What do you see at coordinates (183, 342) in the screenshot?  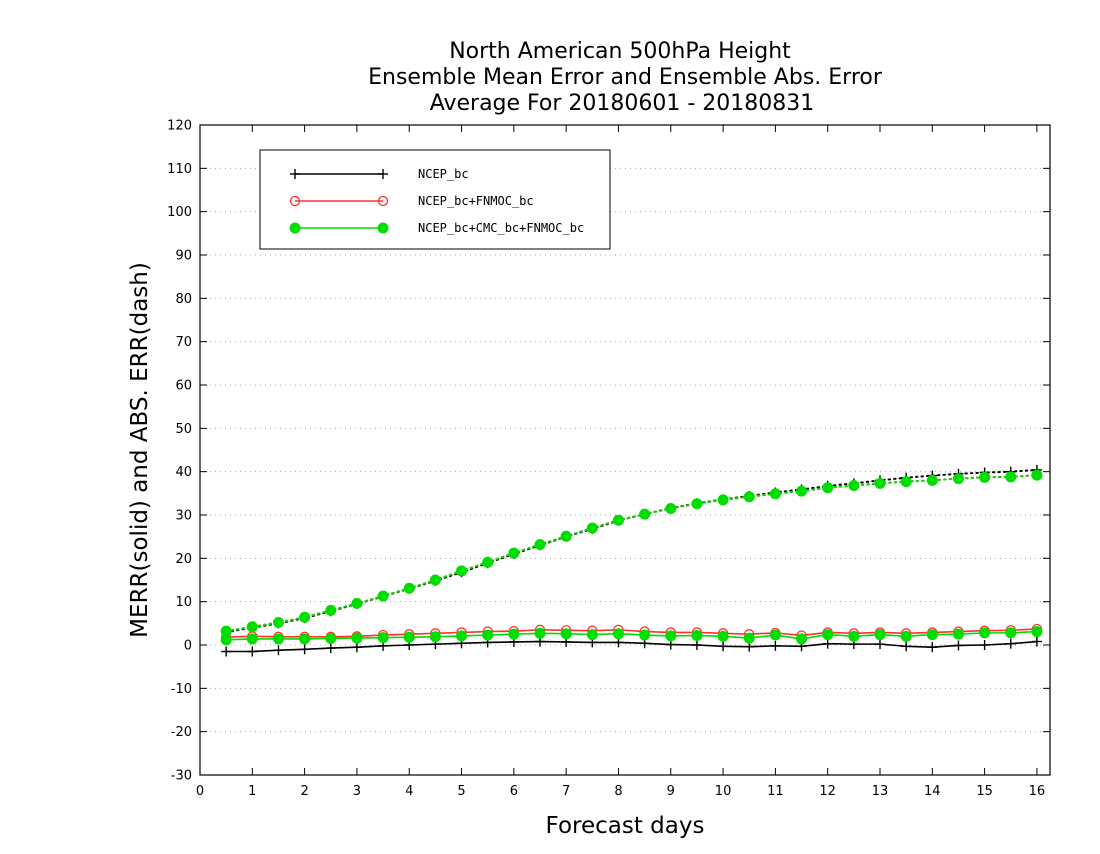 I see `y-tick-label: 70` at bounding box center [183, 342].